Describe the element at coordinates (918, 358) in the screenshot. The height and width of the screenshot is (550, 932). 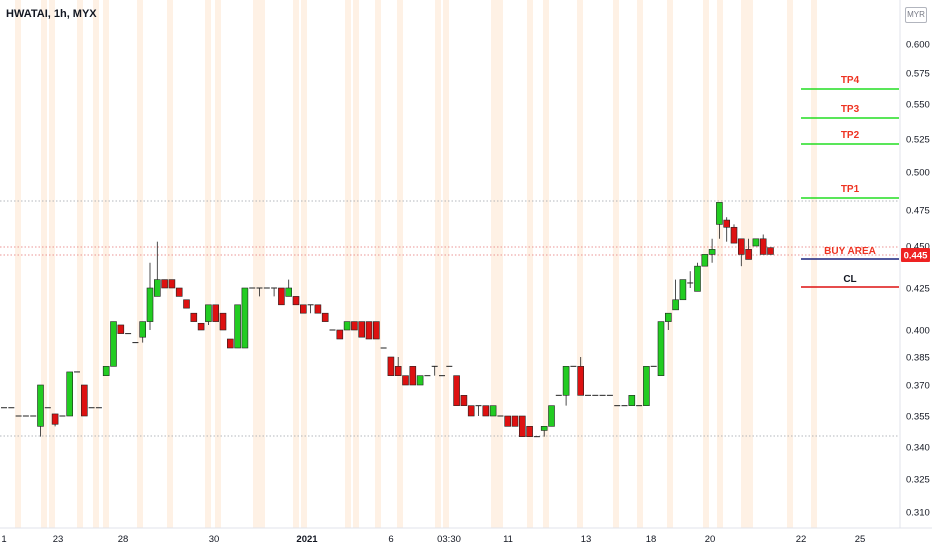
I see `price-tick-label: 0.385` at that location.